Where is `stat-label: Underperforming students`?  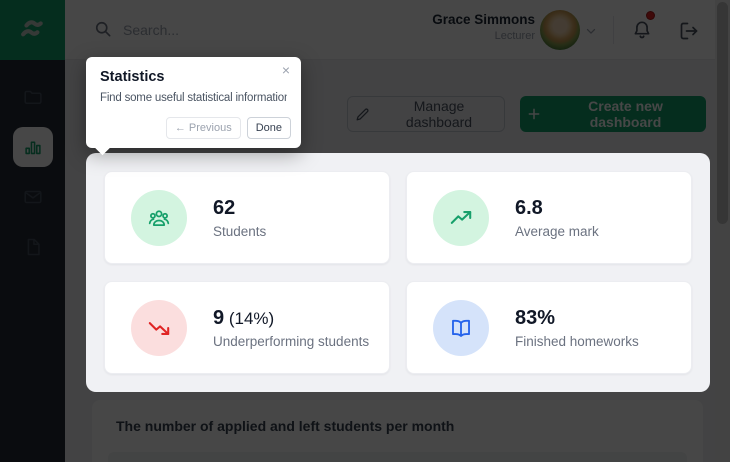
stat-label: Underperforming students is located at coordinates (291, 341).